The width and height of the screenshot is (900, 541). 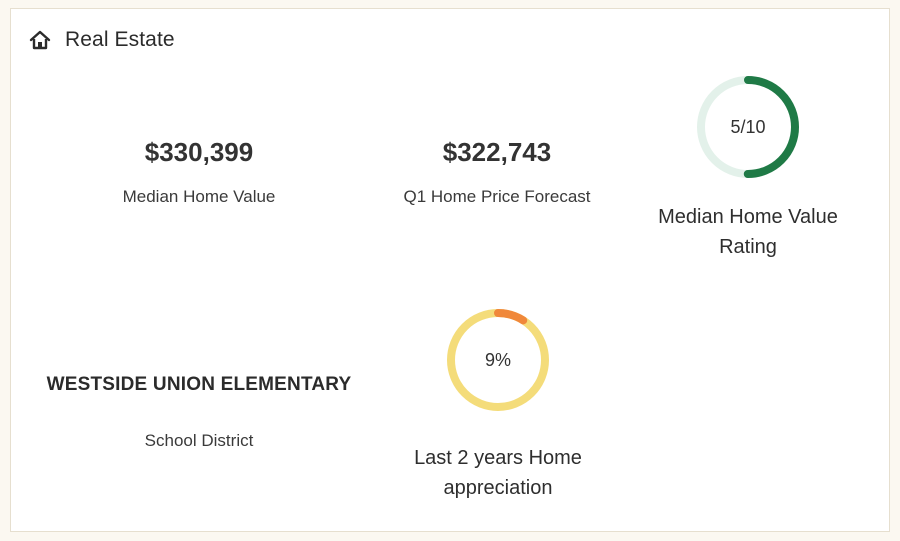 I want to click on card-header: Real Estate, so click(x=102, y=40).